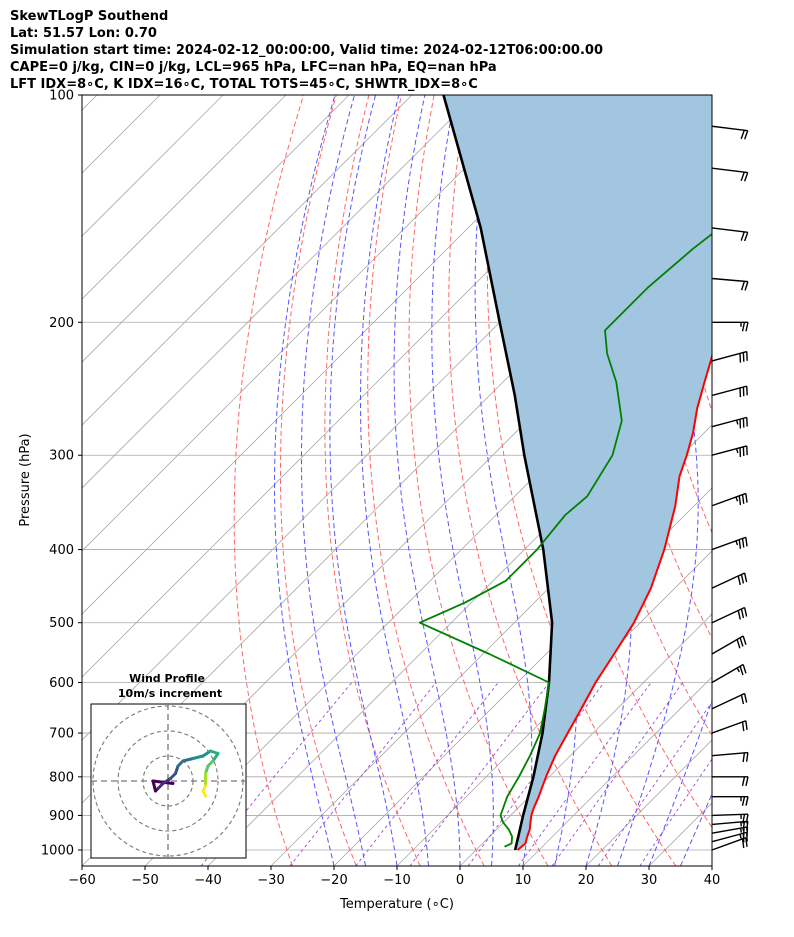 The width and height of the screenshot is (794, 937). What do you see at coordinates (61, 734) in the screenshot?
I see `y-tick-label: 700` at bounding box center [61, 734].